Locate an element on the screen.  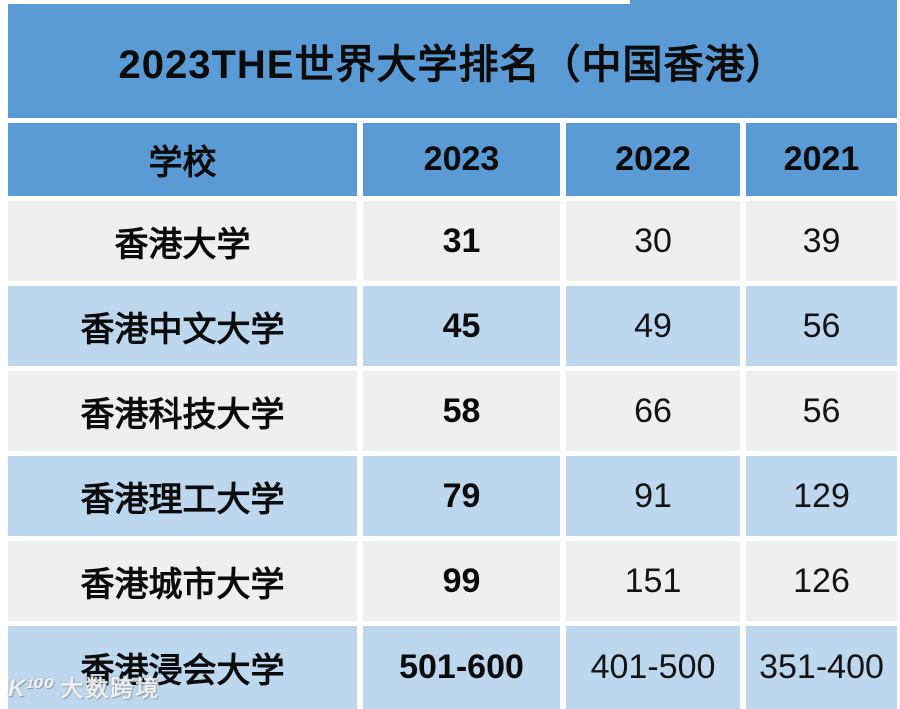
table-row-hku: 香港大学 31 30 39 is located at coordinates (452, 241).